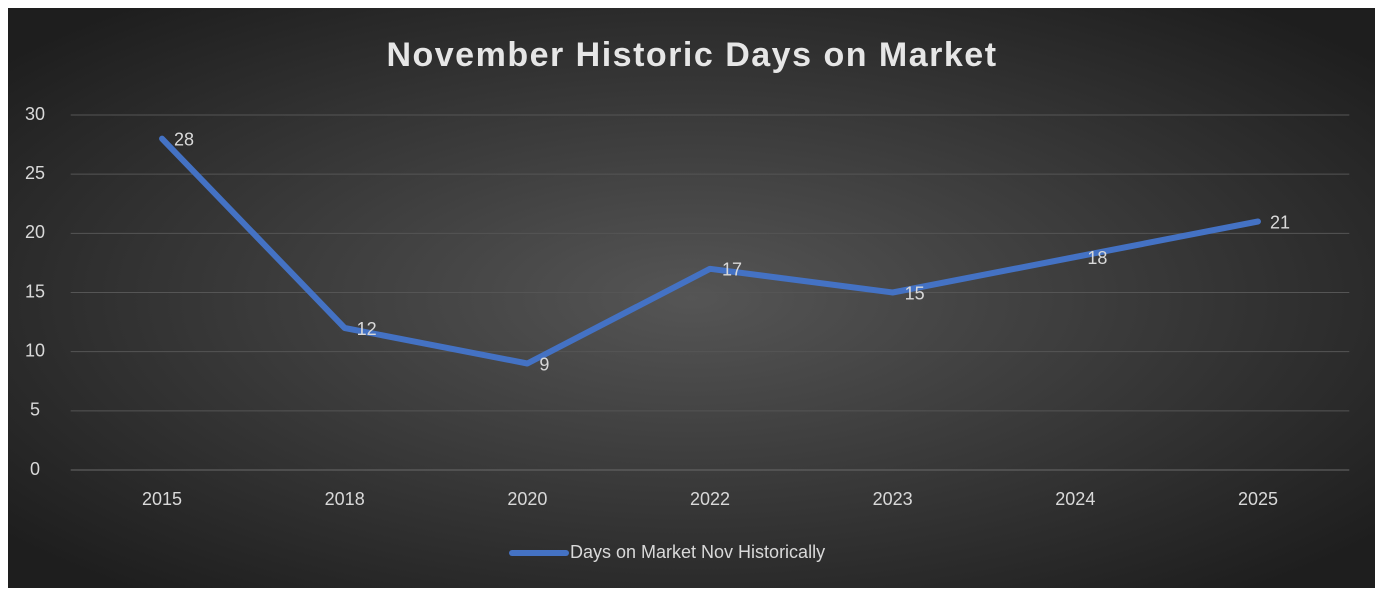  What do you see at coordinates (1280, 222) in the screenshot?
I see `data-label: 21` at bounding box center [1280, 222].